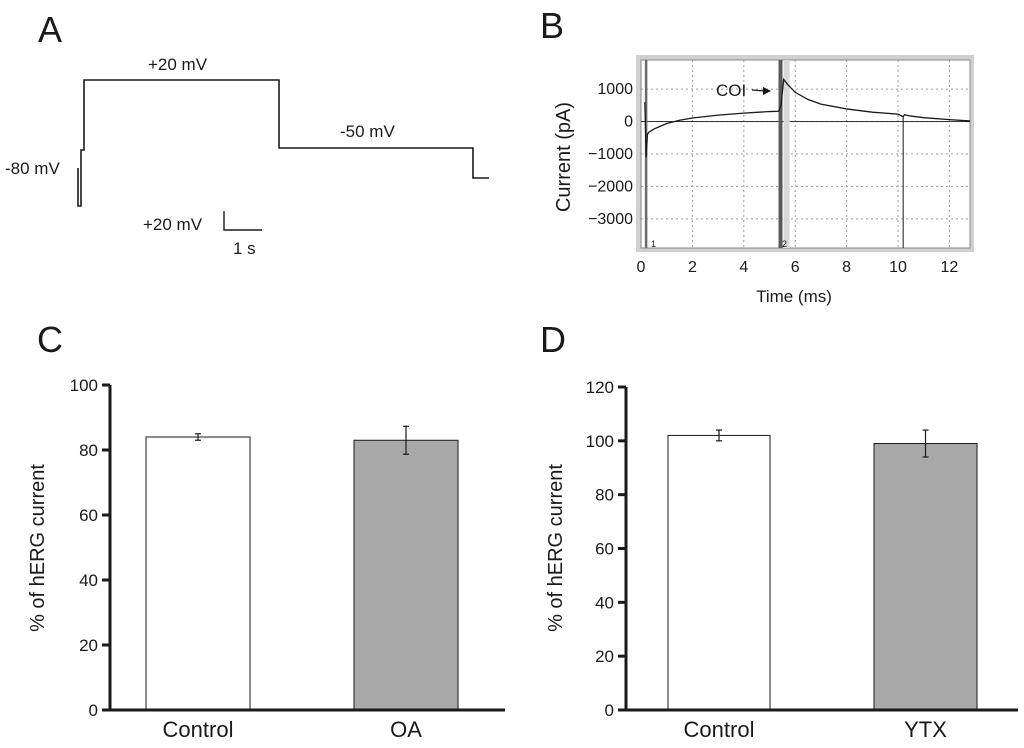 The height and width of the screenshot is (748, 1024). What do you see at coordinates (88, 580) in the screenshot?
I see `c-y-tick-label: 40` at bounding box center [88, 580].